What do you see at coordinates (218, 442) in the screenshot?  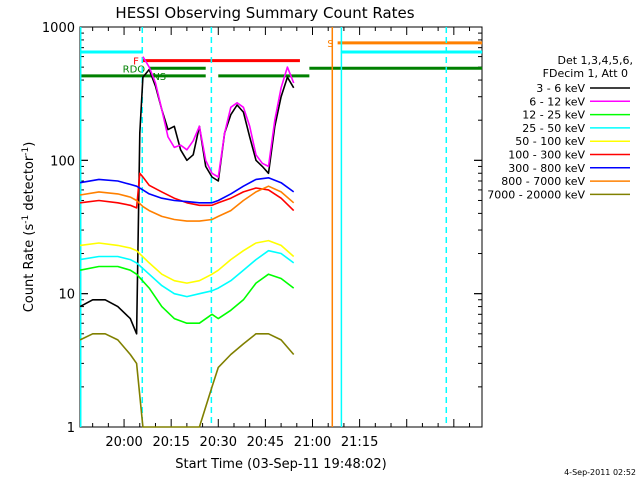 I see `x-tick-label: 20:30` at bounding box center [218, 442].